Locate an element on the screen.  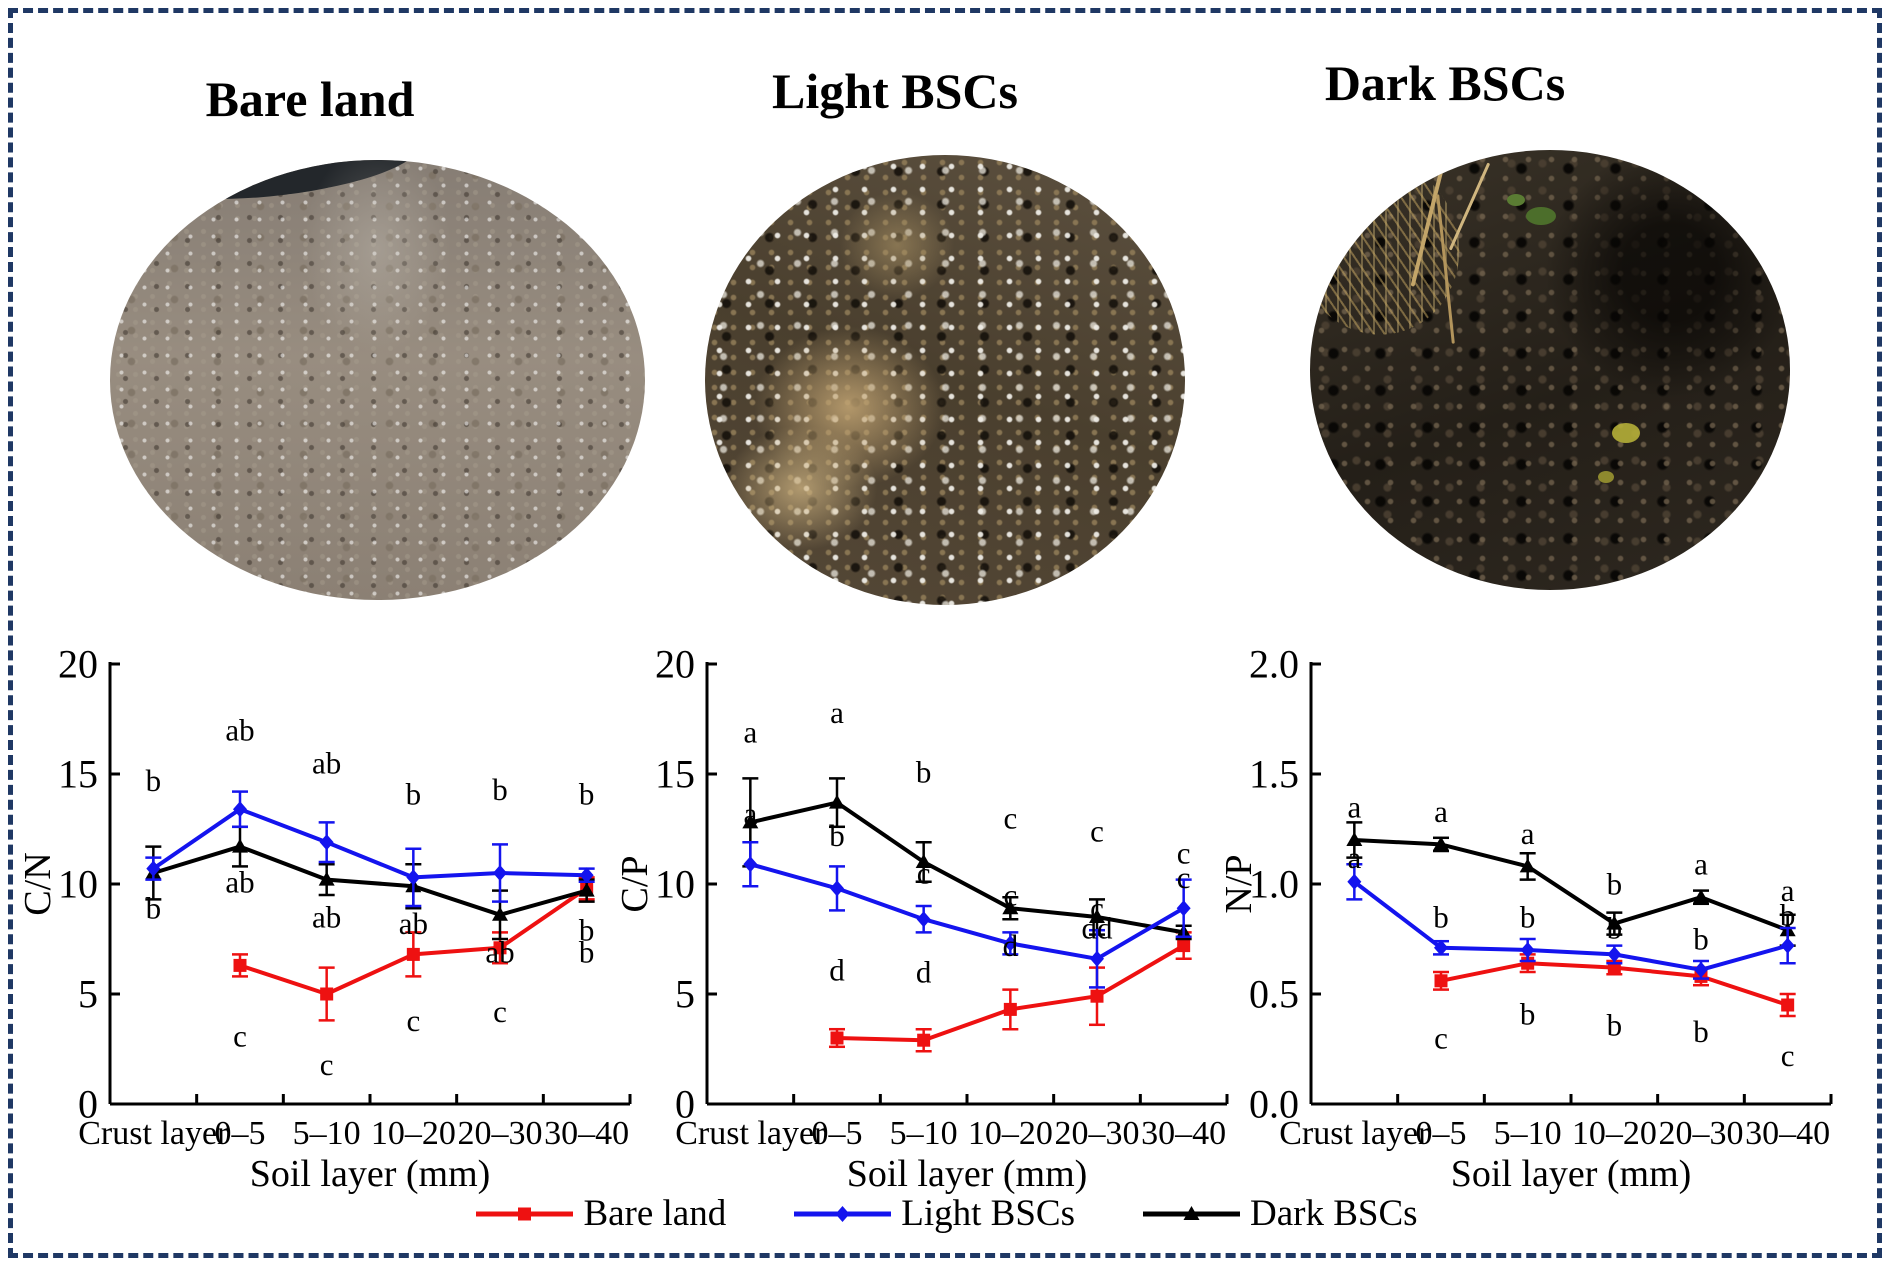
legend-item-bare-land: Bare land is located at coordinates (599, 1213).